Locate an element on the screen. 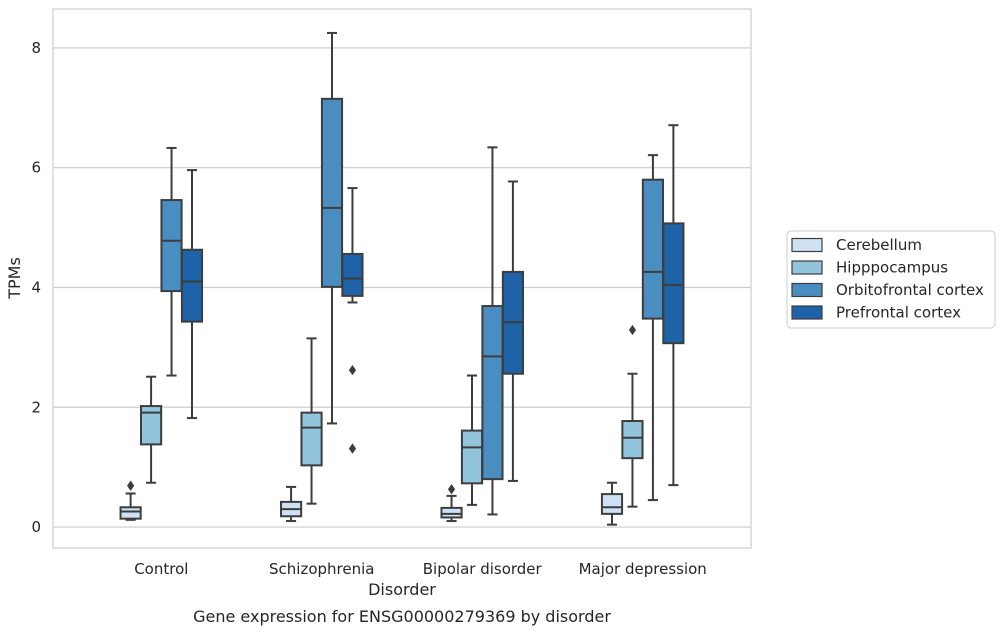  y-tick-label: 4 is located at coordinates (36, 287).